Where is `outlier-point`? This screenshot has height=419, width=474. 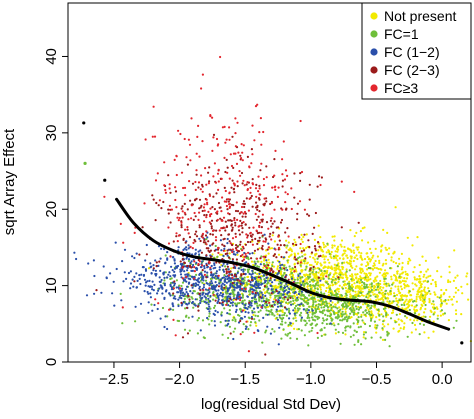
outlier-point is located at coordinates (462, 343).